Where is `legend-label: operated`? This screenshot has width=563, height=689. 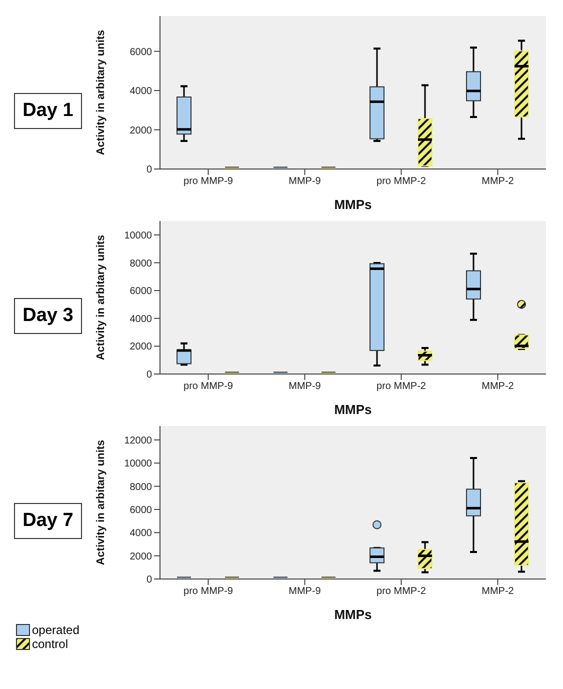
legend-label: operated is located at coordinates (56, 630).